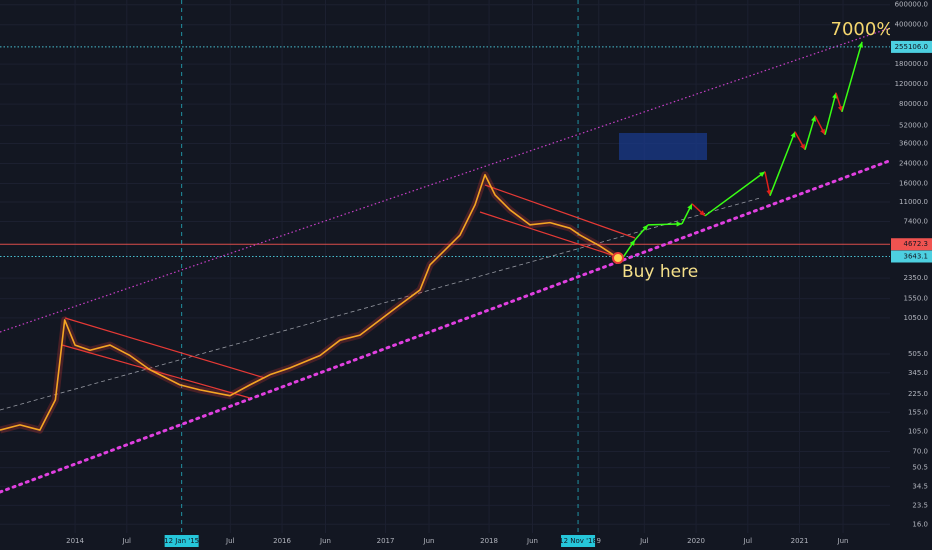 The width and height of the screenshot is (932, 550). Describe the element at coordinates (913, 125) in the screenshot. I see `y-tick-label: 52000.0` at that location.